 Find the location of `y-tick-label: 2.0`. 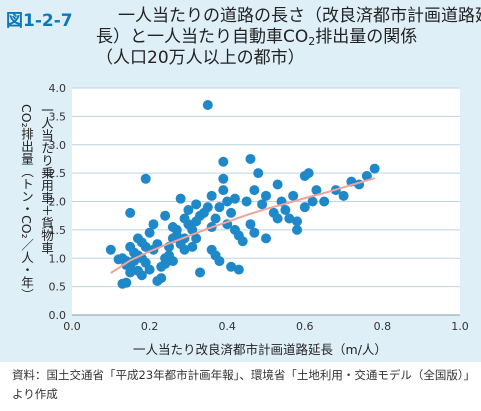

y-tick-label: 2.0 is located at coordinates (58, 202).